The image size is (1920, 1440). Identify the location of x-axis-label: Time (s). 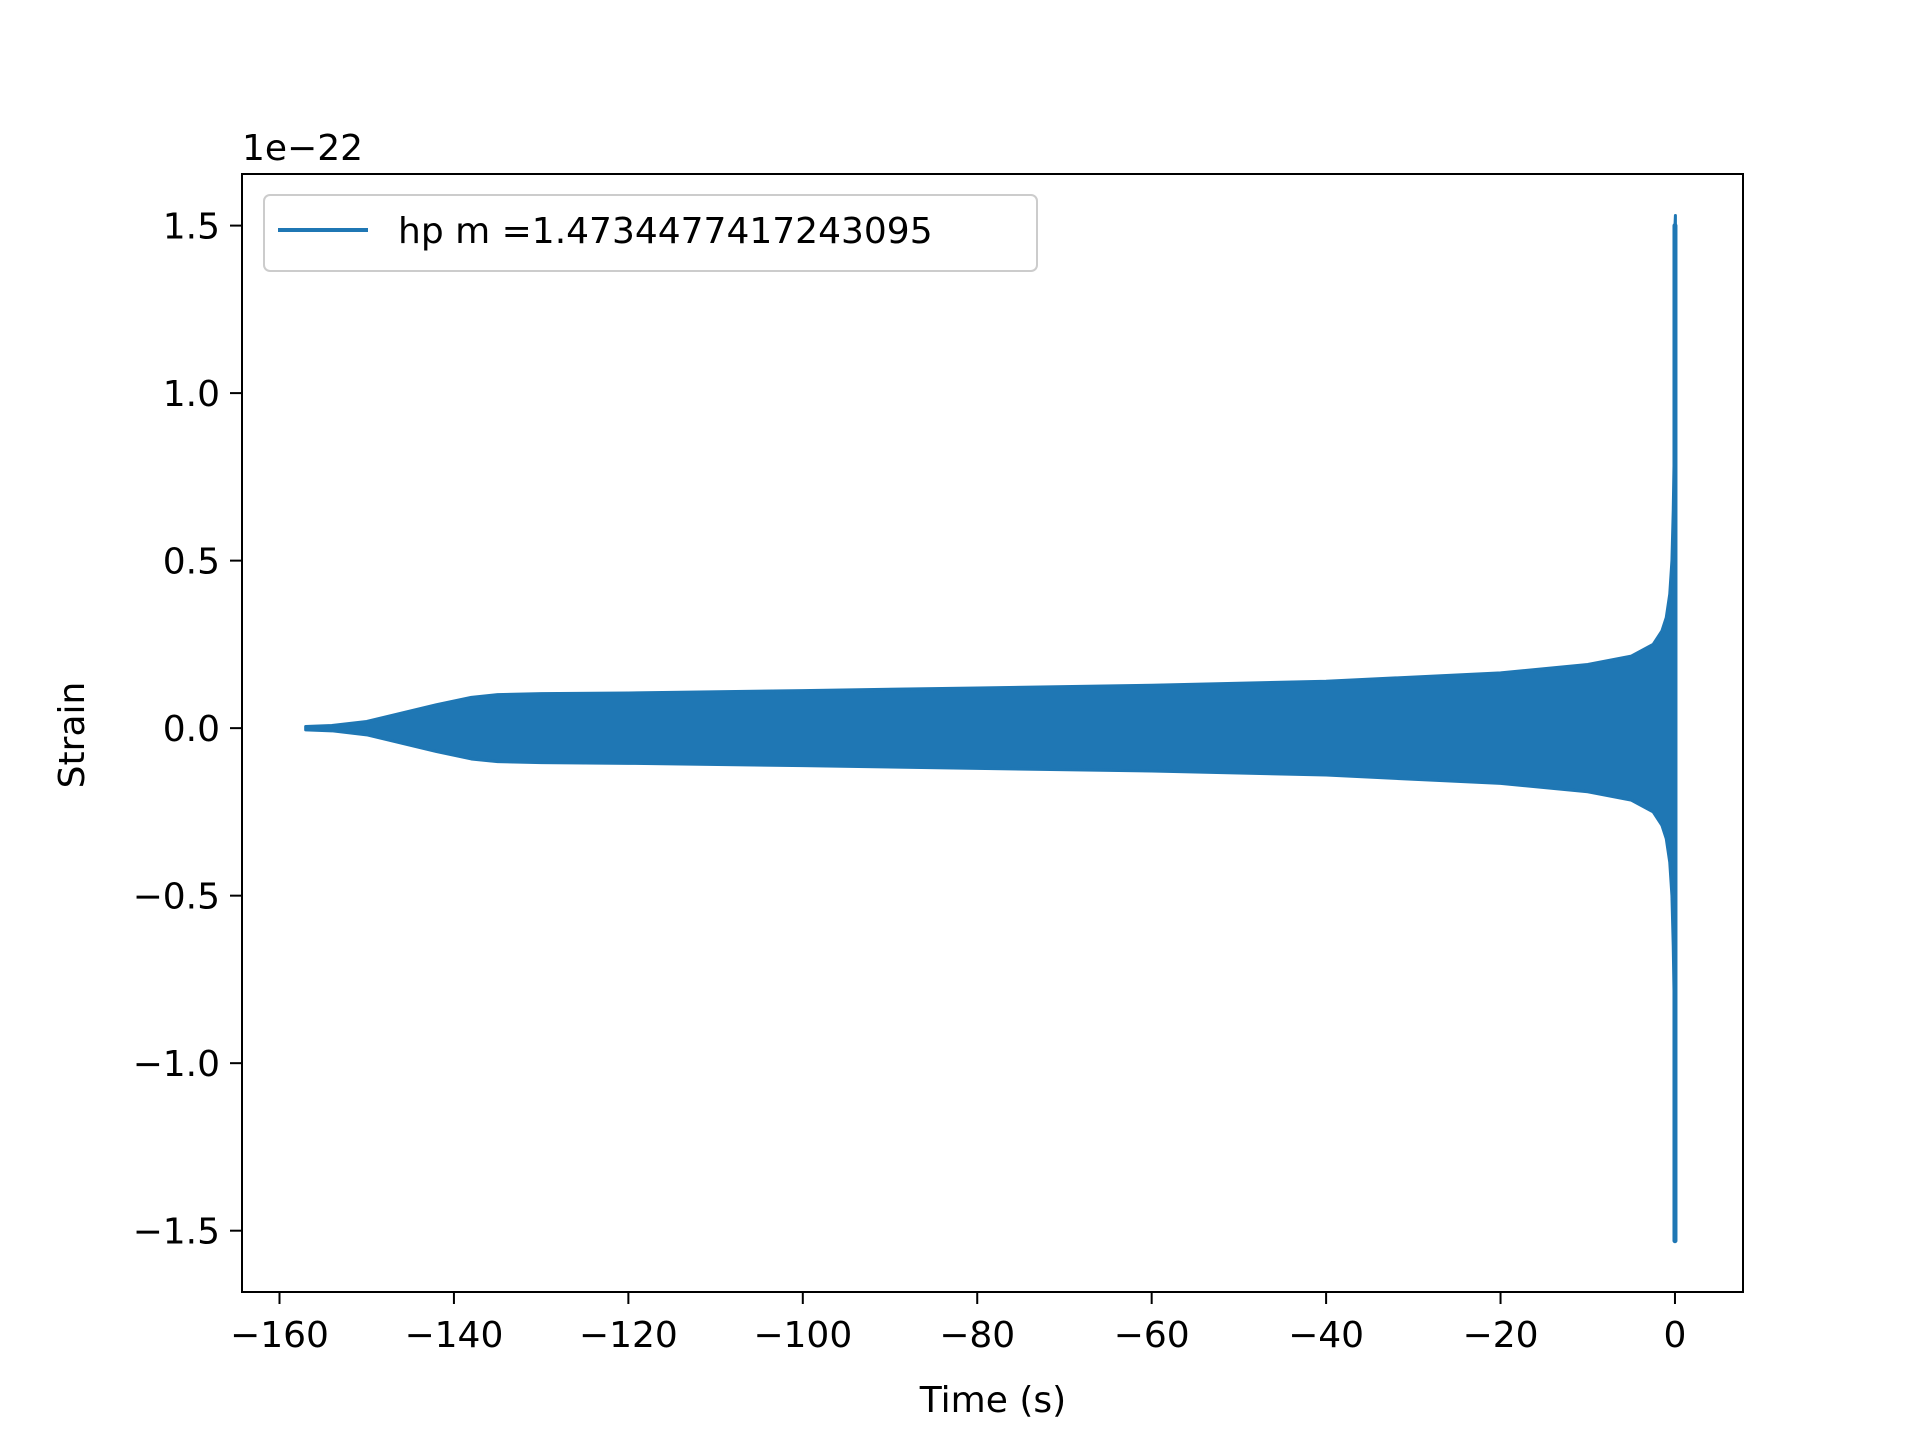
(992, 1400).